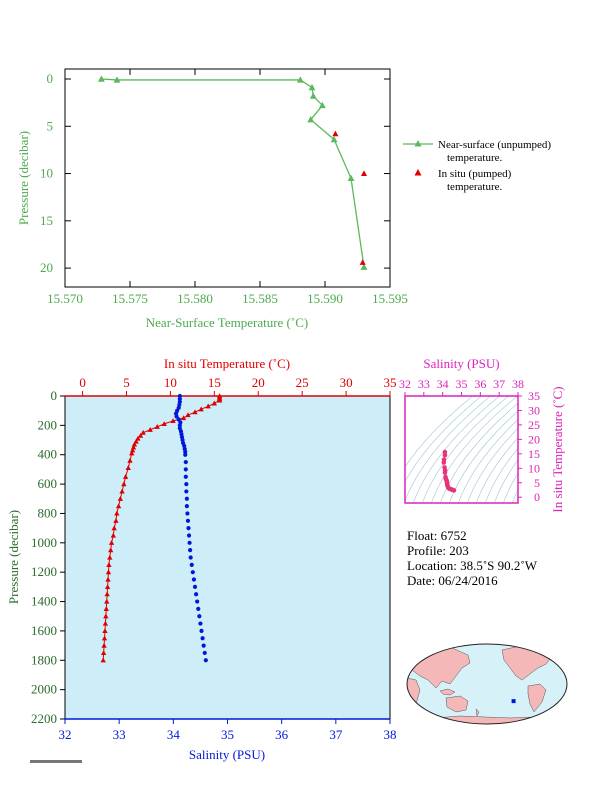  Describe the element at coordinates (65, 734) in the screenshot. I see `salinity-axis-tick-label: 32` at that location.